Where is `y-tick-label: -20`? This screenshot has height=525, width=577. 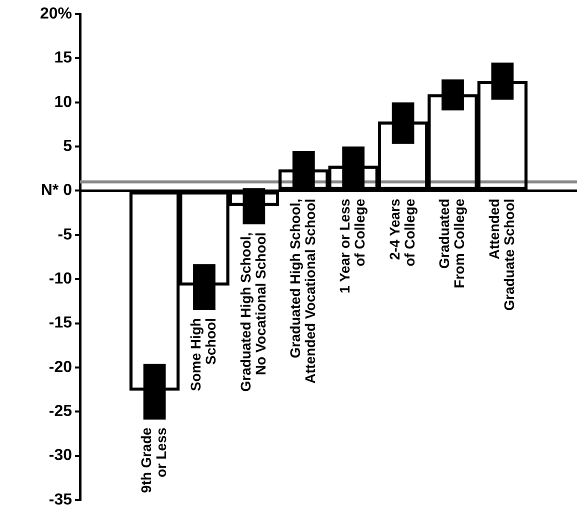
y-tick-label: -20 is located at coordinates (60, 367).